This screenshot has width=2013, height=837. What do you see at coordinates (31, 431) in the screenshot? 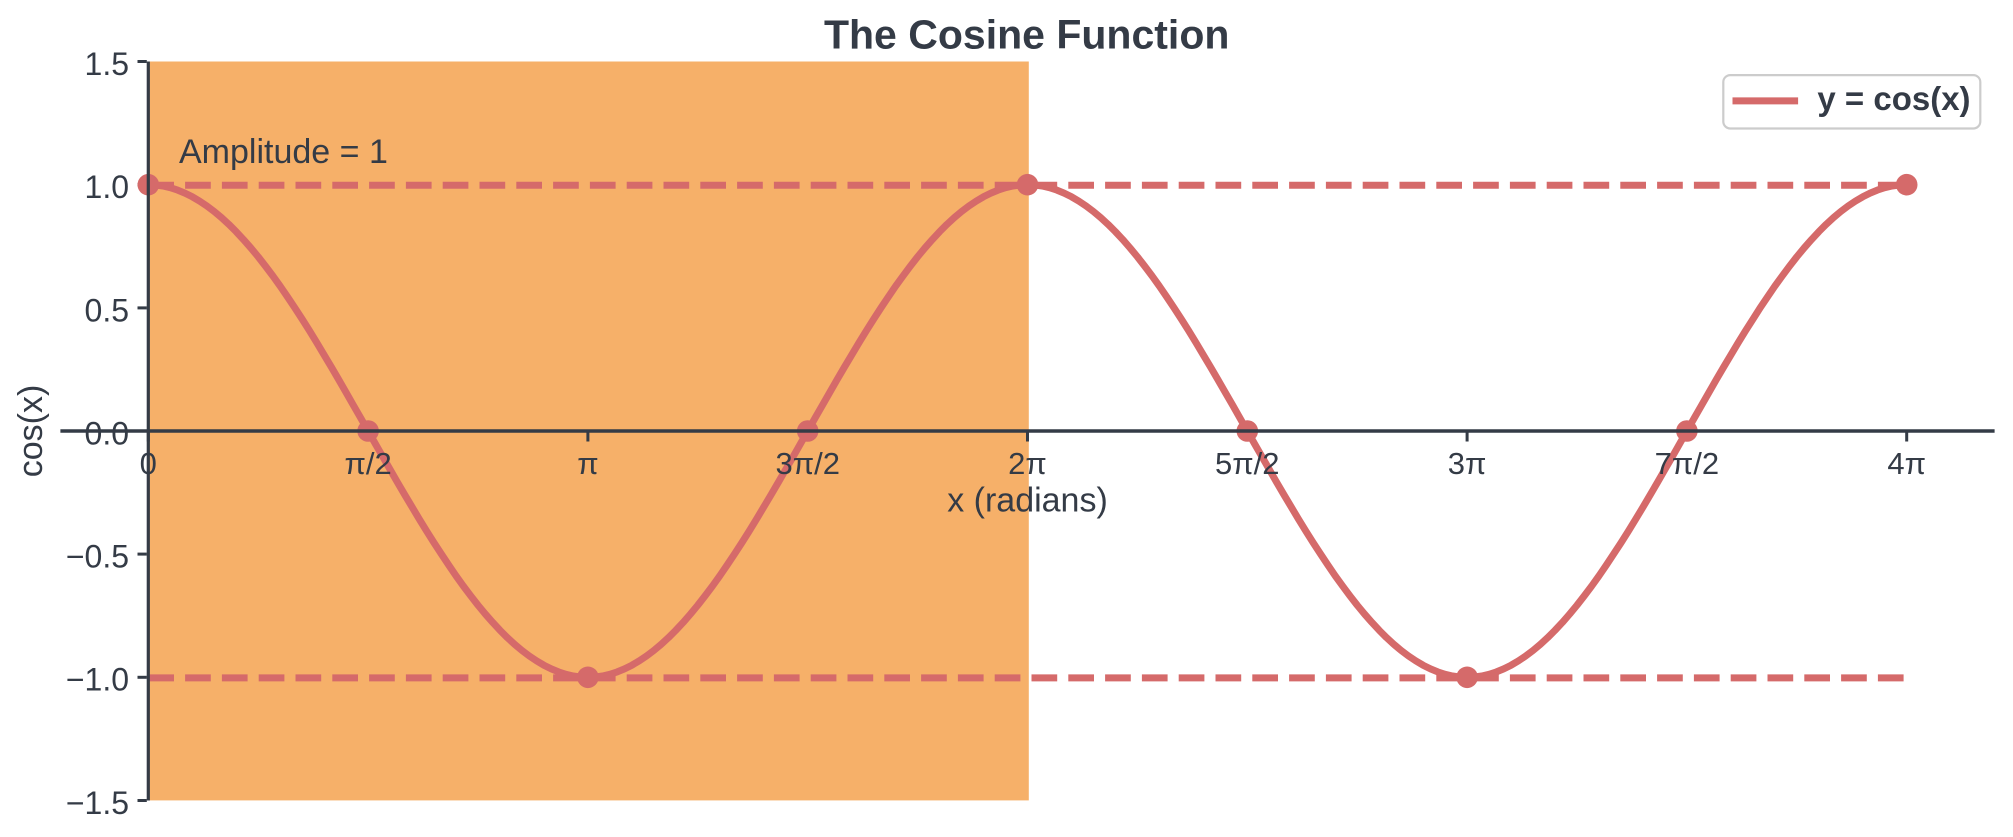
I see `svg-text: cos(x)` at bounding box center [31, 431].